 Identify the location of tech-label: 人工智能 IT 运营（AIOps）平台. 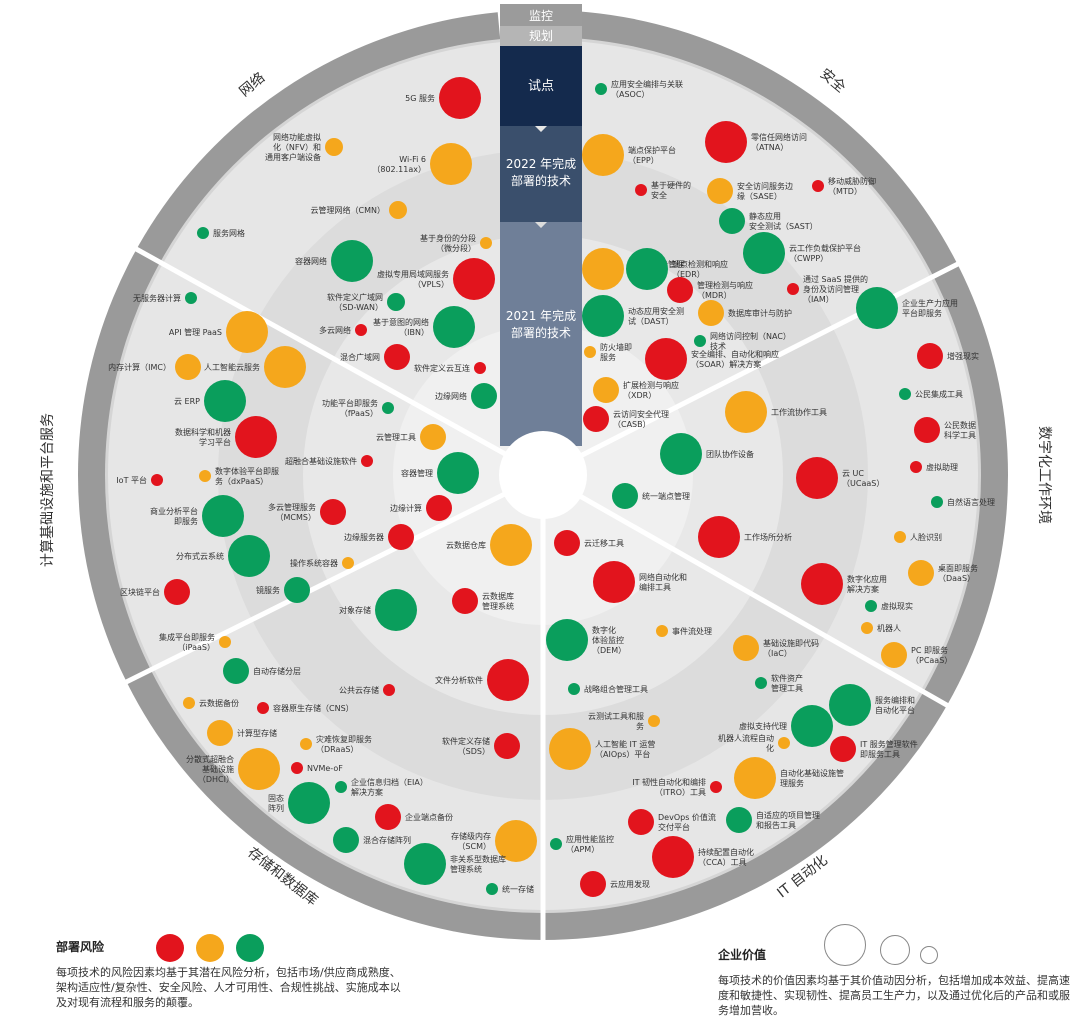
(625, 749).